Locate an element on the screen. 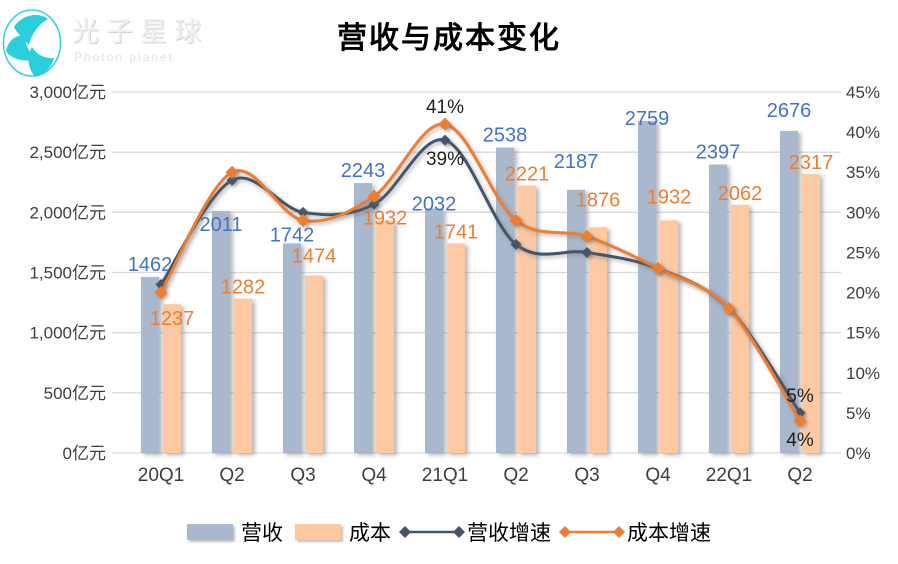 This screenshot has width=898, height=564. left-axis-tick: 2,000亿元 is located at coordinates (67, 212).